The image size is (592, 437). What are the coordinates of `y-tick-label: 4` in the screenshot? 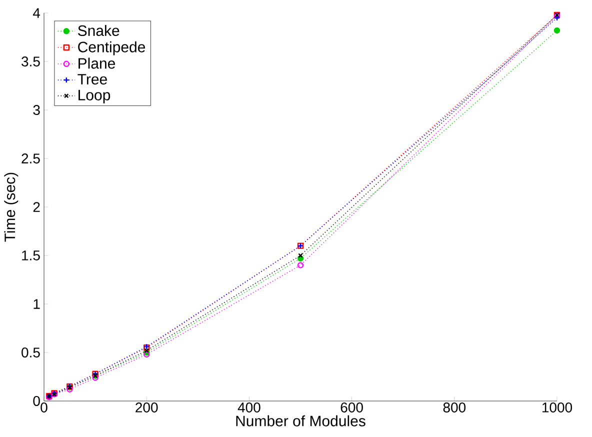 It's located at (36, 13).